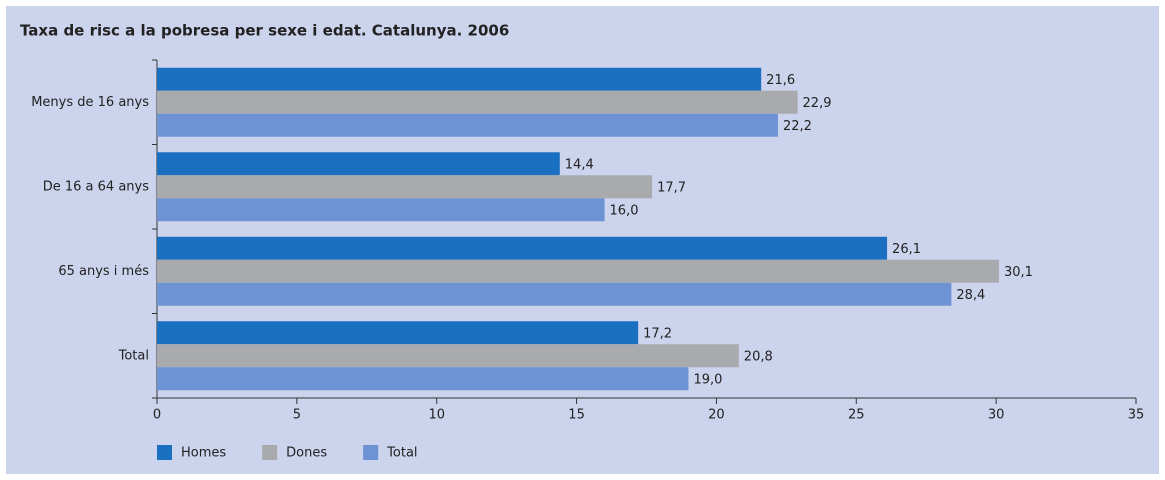 This screenshot has width=1165, height=480. Describe the element at coordinates (624, 210) in the screenshot. I see `value-label: 16,0` at that location.